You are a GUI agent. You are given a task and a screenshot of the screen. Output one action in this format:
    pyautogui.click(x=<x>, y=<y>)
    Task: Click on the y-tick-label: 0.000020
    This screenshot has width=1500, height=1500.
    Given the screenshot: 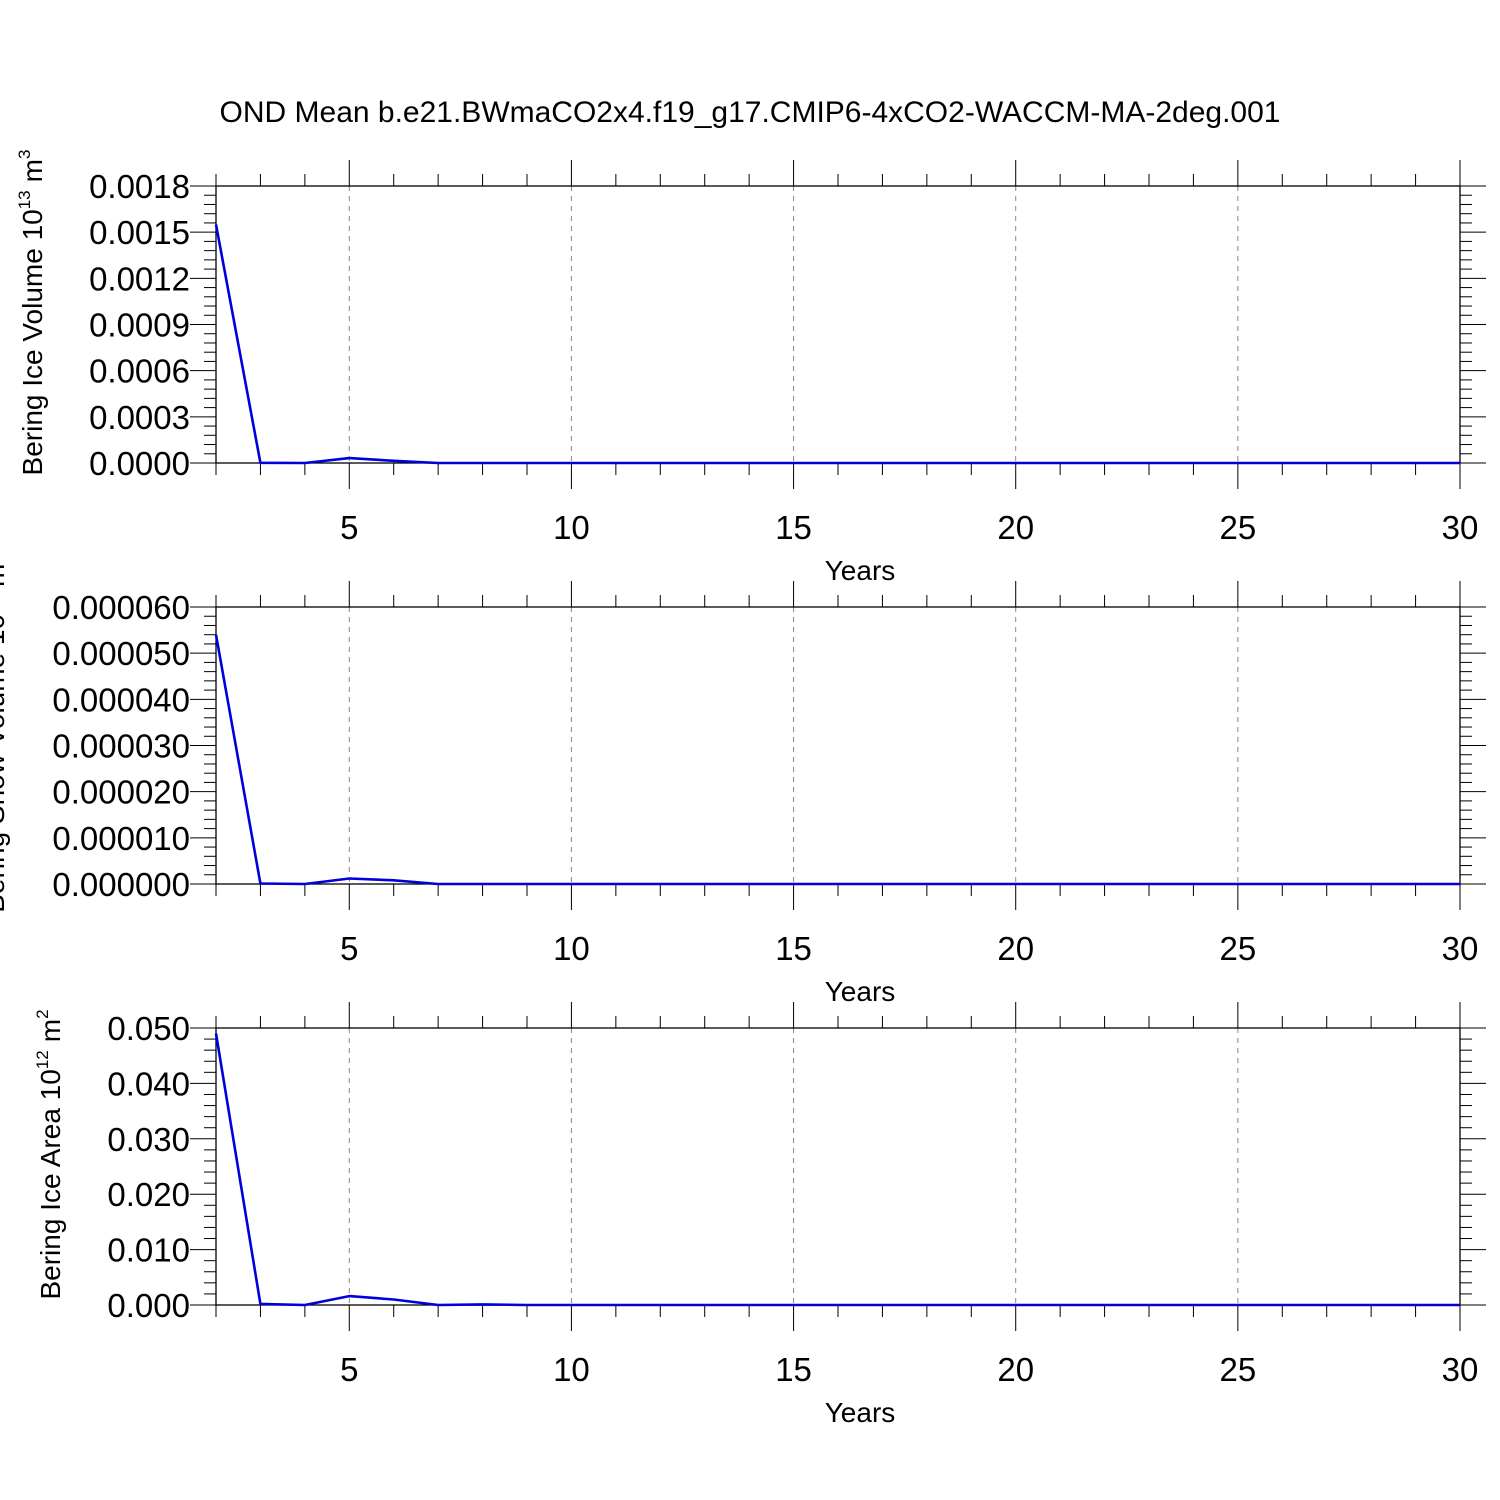 What is the action you would take?
    pyautogui.click(x=121, y=792)
    